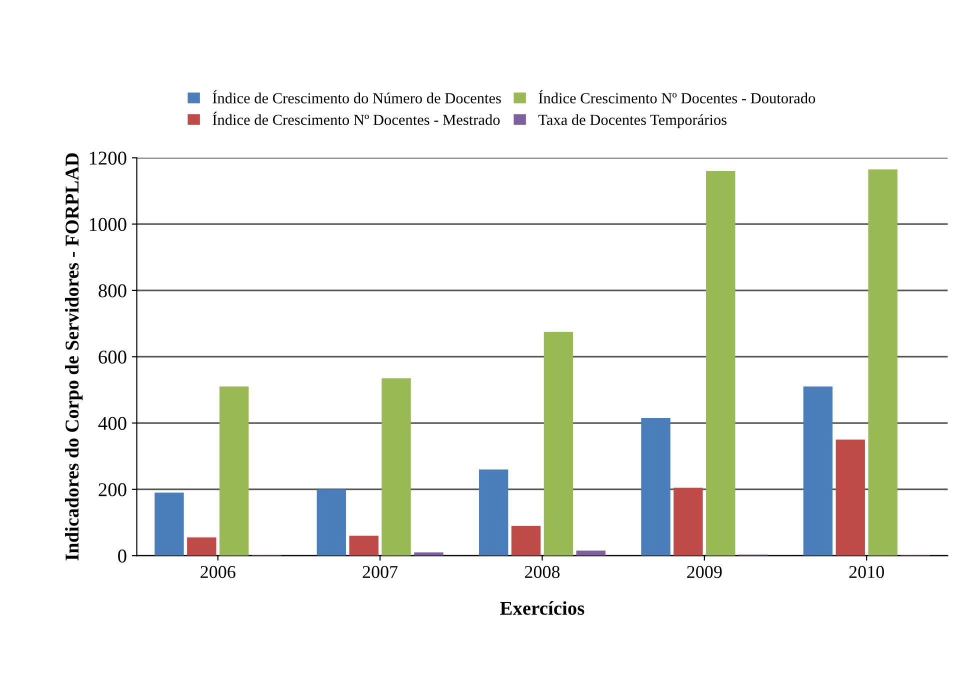  What do you see at coordinates (380, 572) in the screenshot?
I see `x-tick-label: 2007` at bounding box center [380, 572].